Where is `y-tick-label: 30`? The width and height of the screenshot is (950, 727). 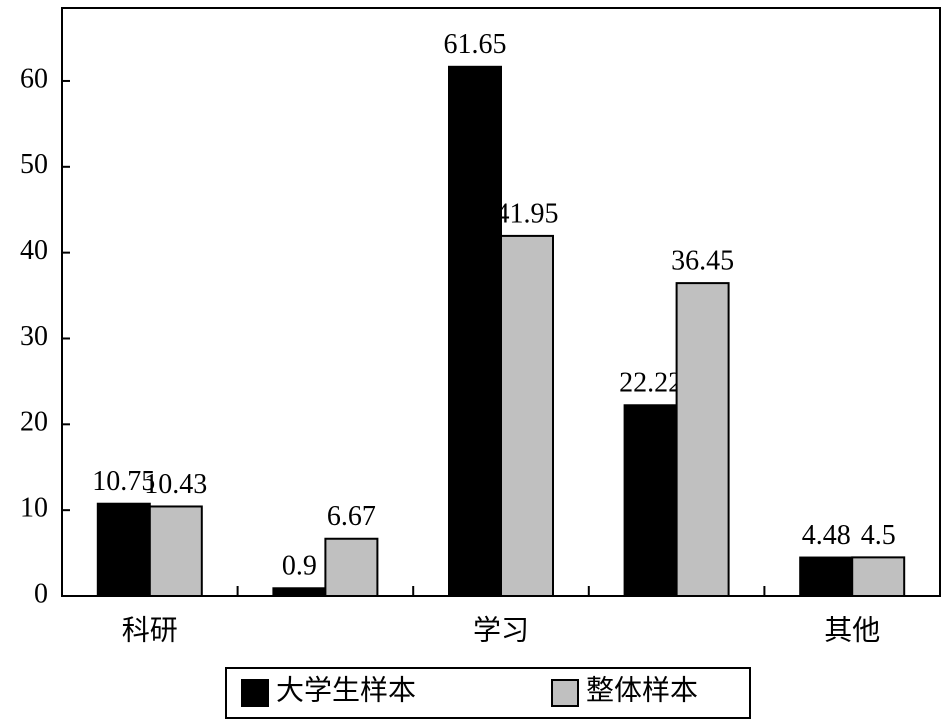 y-tick-label: 30 is located at coordinates (34, 336).